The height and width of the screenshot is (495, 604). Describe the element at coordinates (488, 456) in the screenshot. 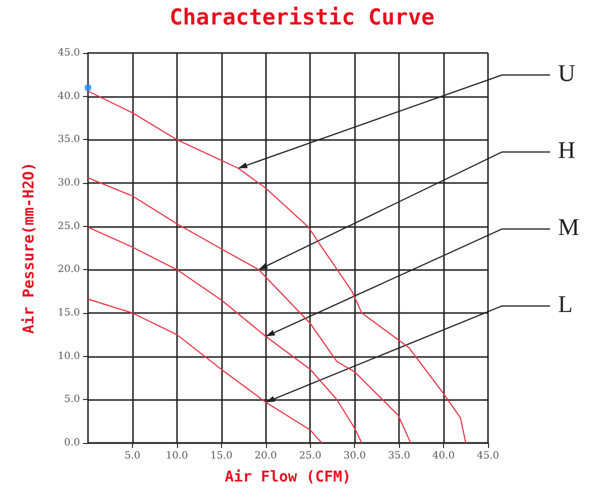

I see `x-tick-label: 45.0` at that location.